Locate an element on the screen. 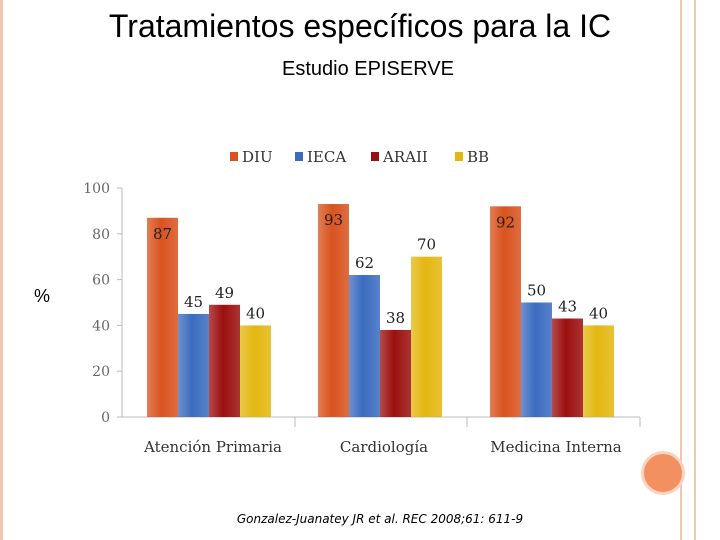 The height and width of the screenshot is (540, 720). legend-label-bb: BB is located at coordinates (478, 157).